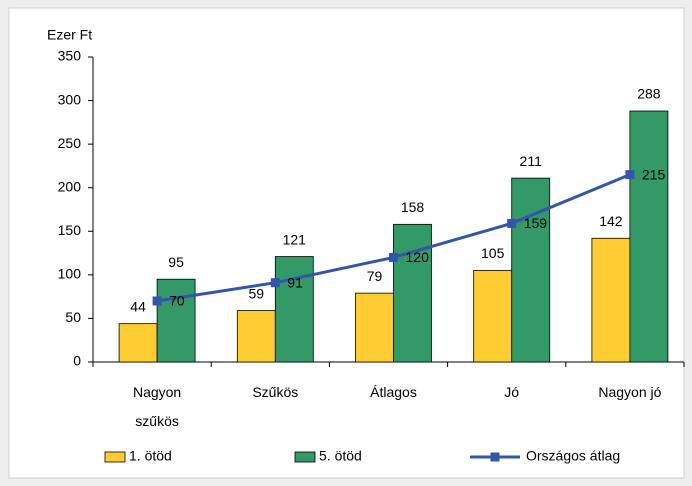 This screenshot has width=692, height=486. What do you see at coordinates (573, 456) in the screenshot?
I see `legend-label: Országos átlag` at bounding box center [573, 456].